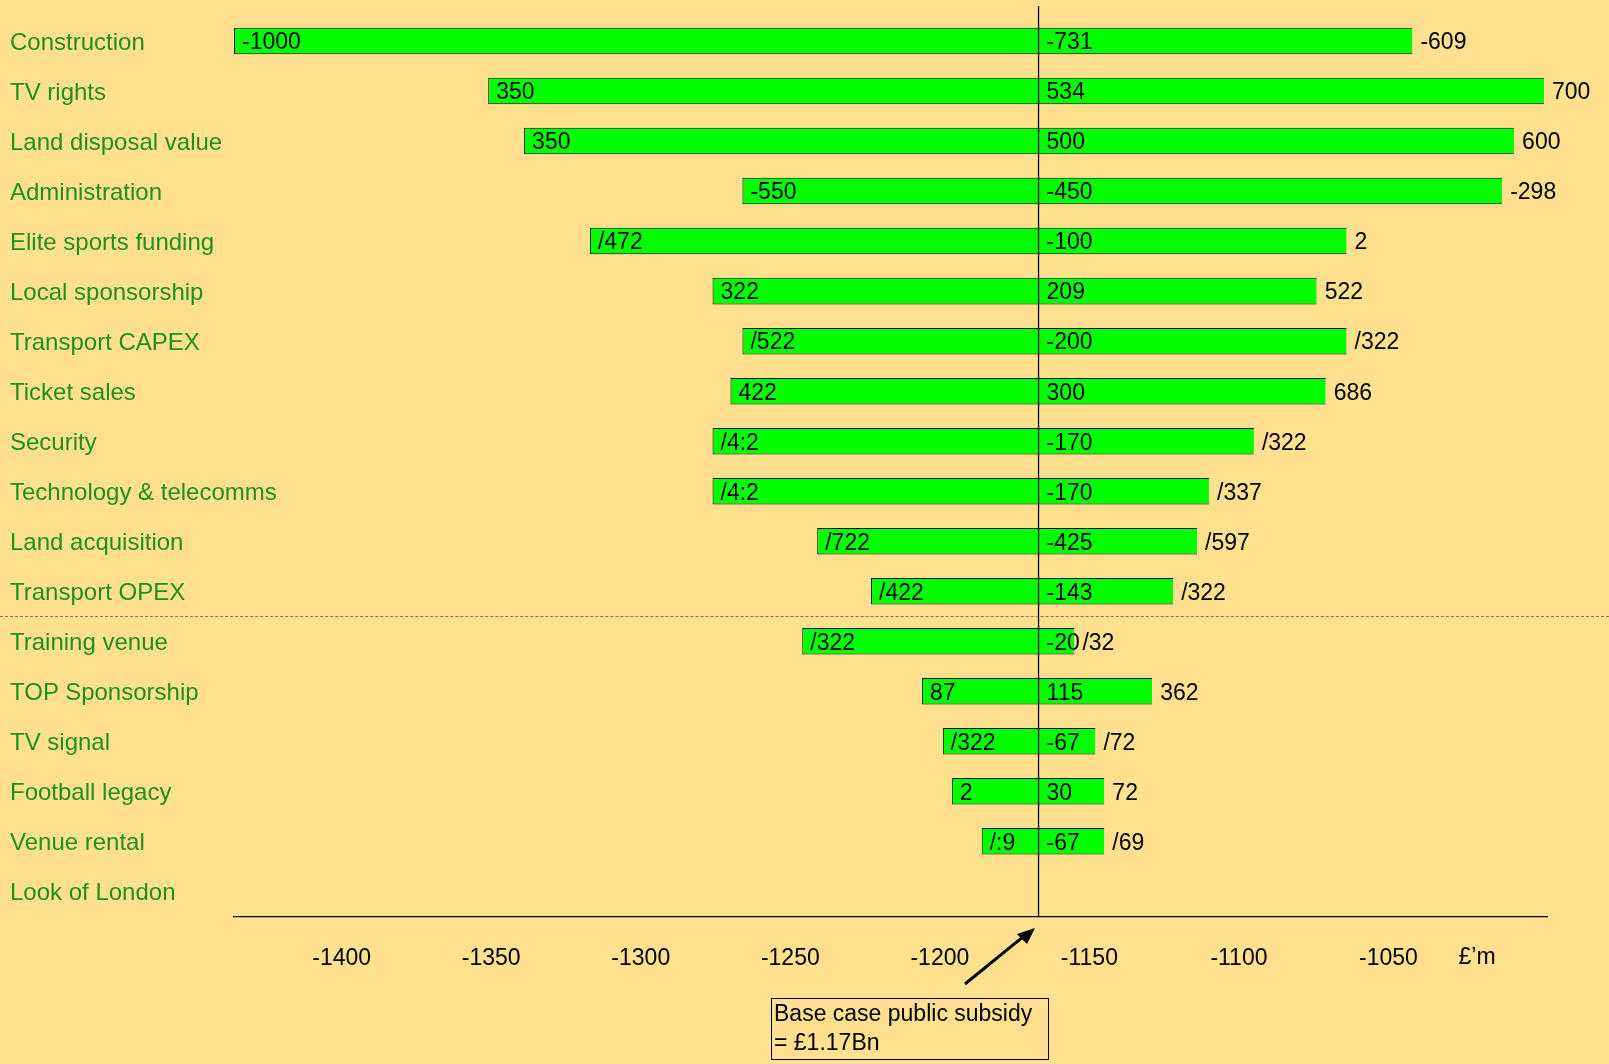 The width and height of the screenshot is (1609, 1064). Describe the element at coordinates (1119, 741) in the screenshot. I see `annotation: /72` at that location.